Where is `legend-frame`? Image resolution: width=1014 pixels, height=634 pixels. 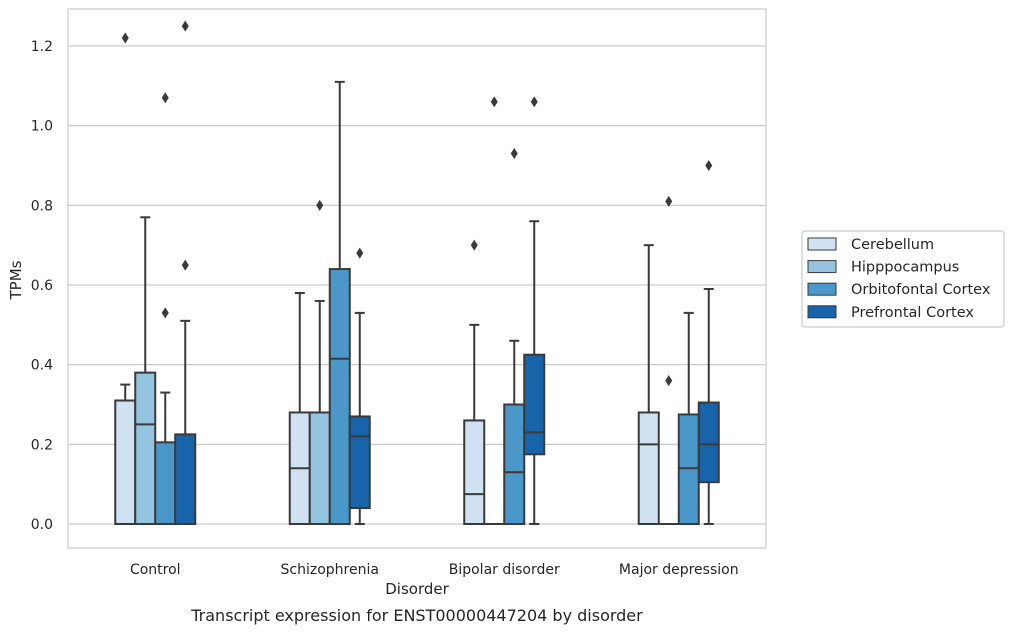
legend-frame is located at coordinates (903, 279).